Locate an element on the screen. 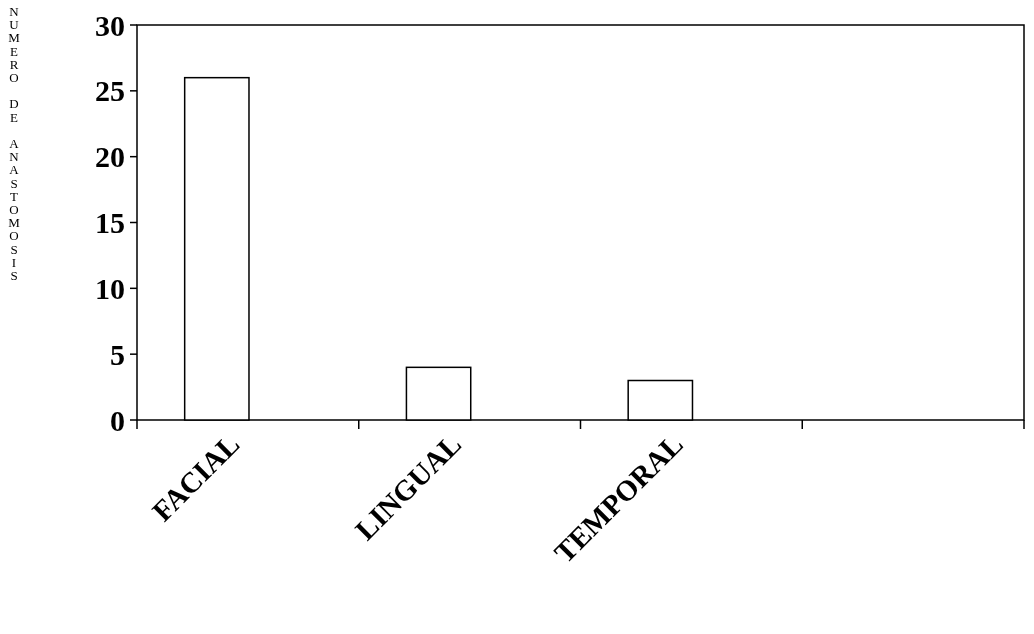 The width and height of the screenshot is (1034, 634). y-tick-label: 0 is located at coordinates (117, 420).